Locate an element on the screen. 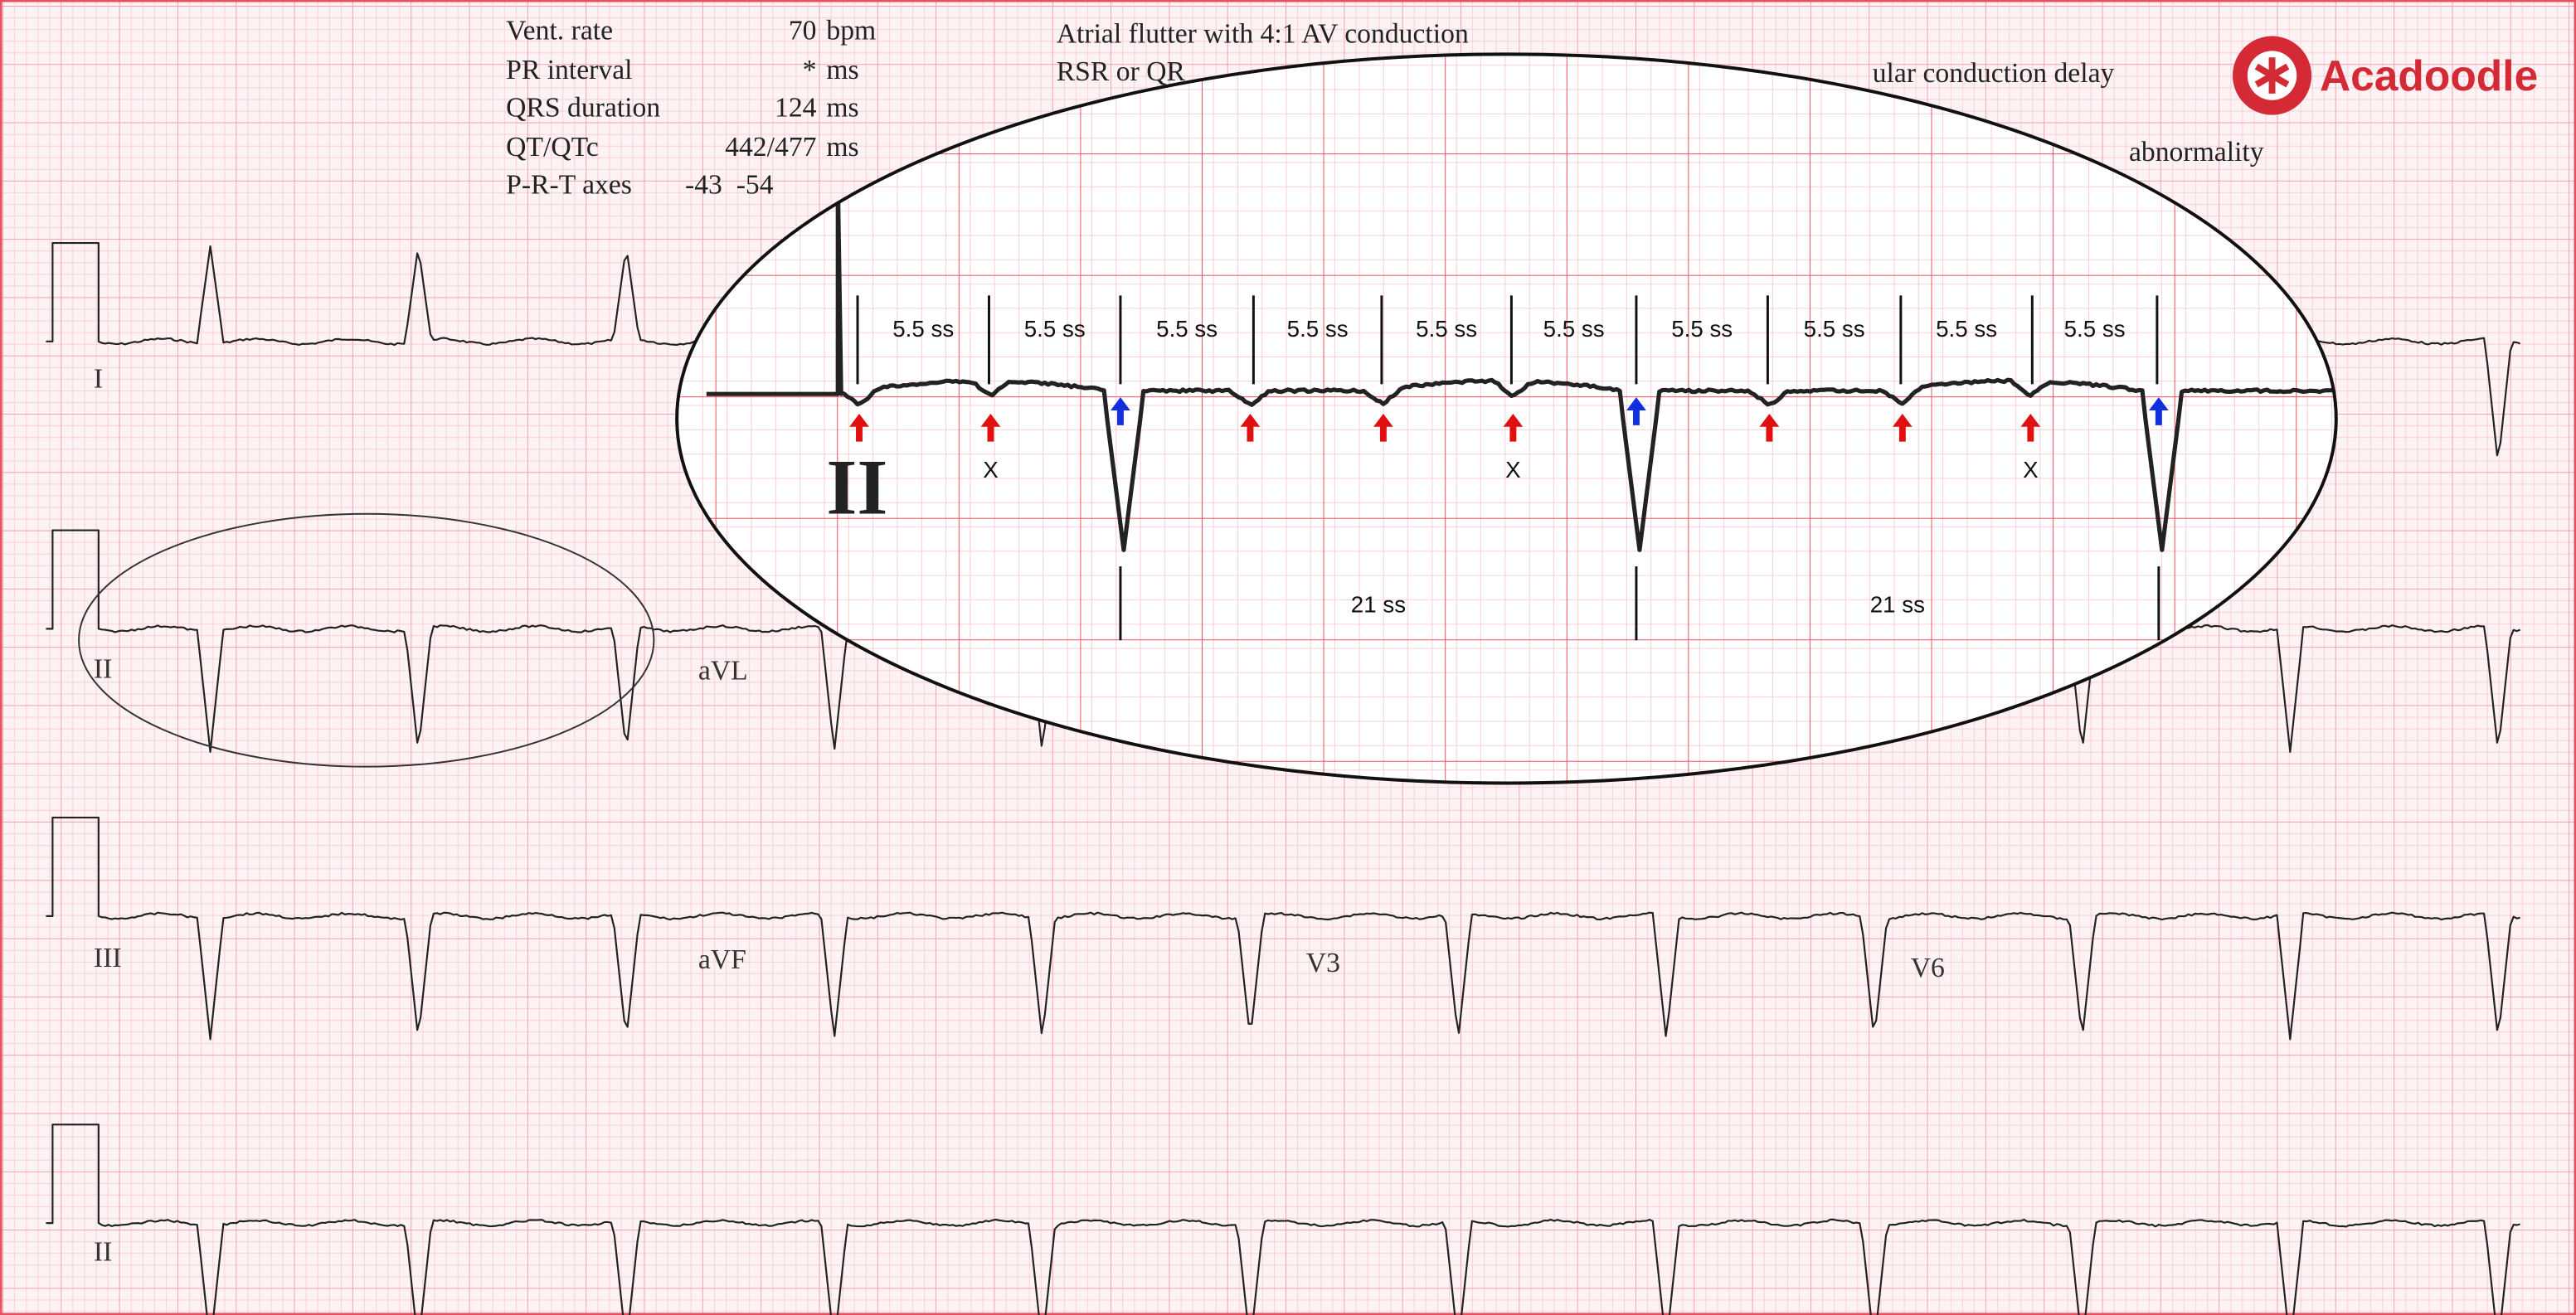 The image size is (2576, 1315). lead-label: aVL is located at coordinates (723, 671).